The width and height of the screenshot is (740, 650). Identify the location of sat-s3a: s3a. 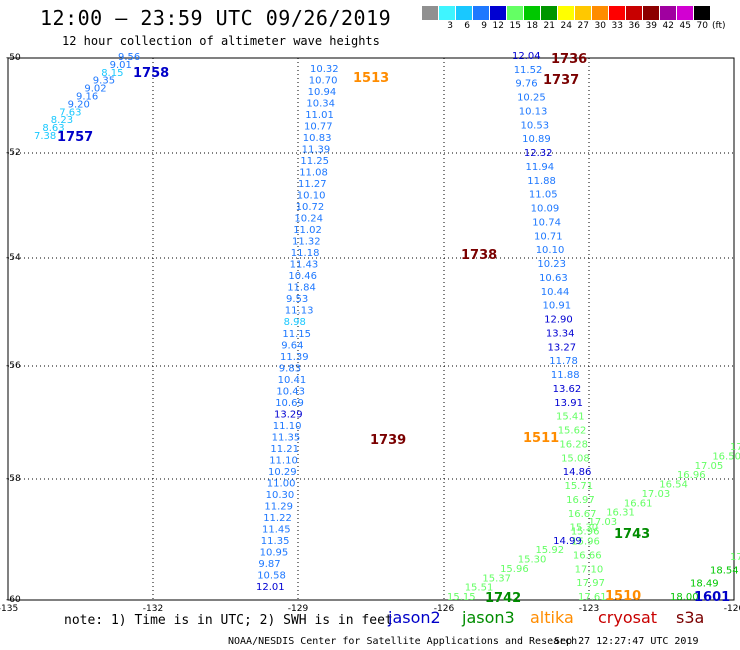
(690, 617).